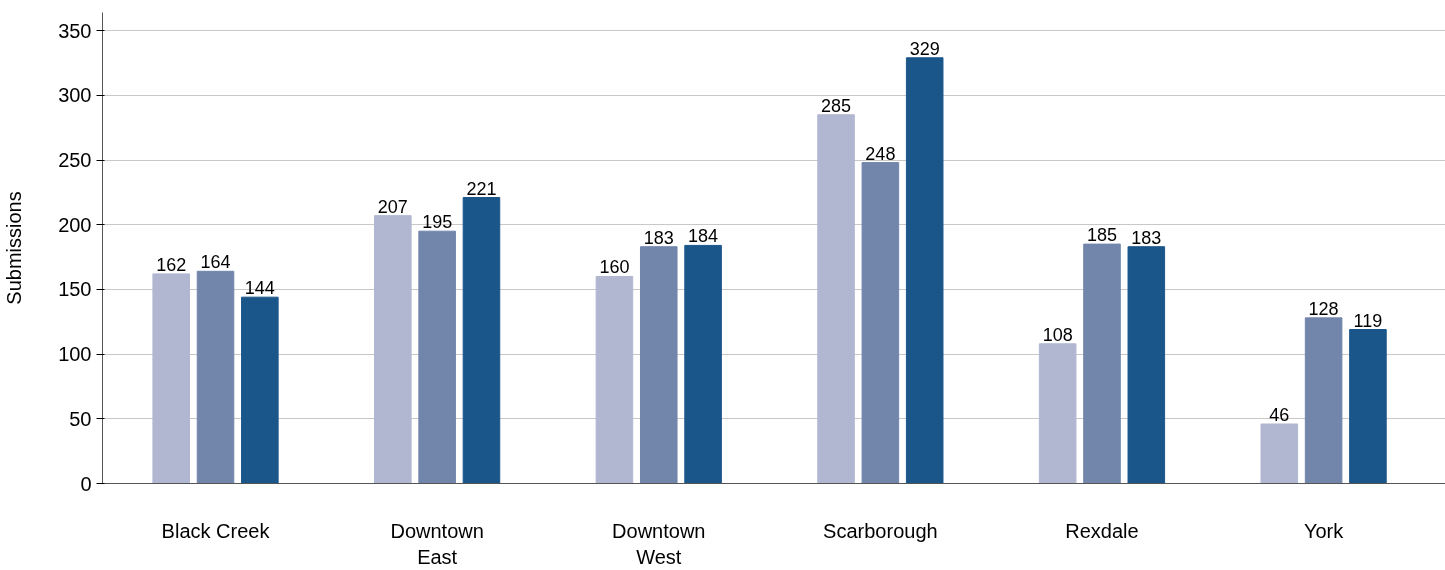  I want to click on y-tick-label: 300, so click(75, 95).